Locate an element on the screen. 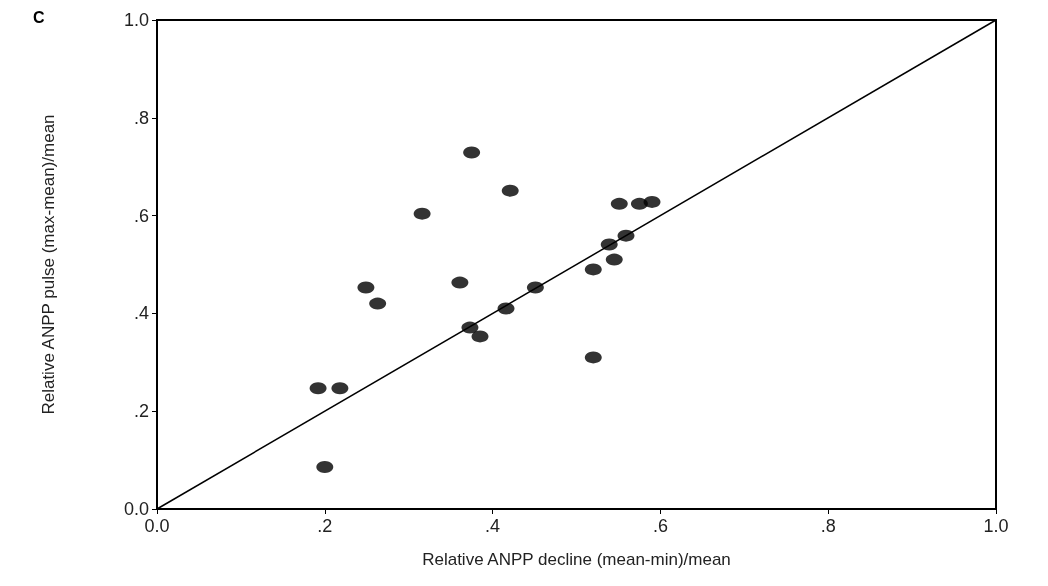 The image size is (1048, 586). y-tick-label: .6 is located at coordinates (141, 215).